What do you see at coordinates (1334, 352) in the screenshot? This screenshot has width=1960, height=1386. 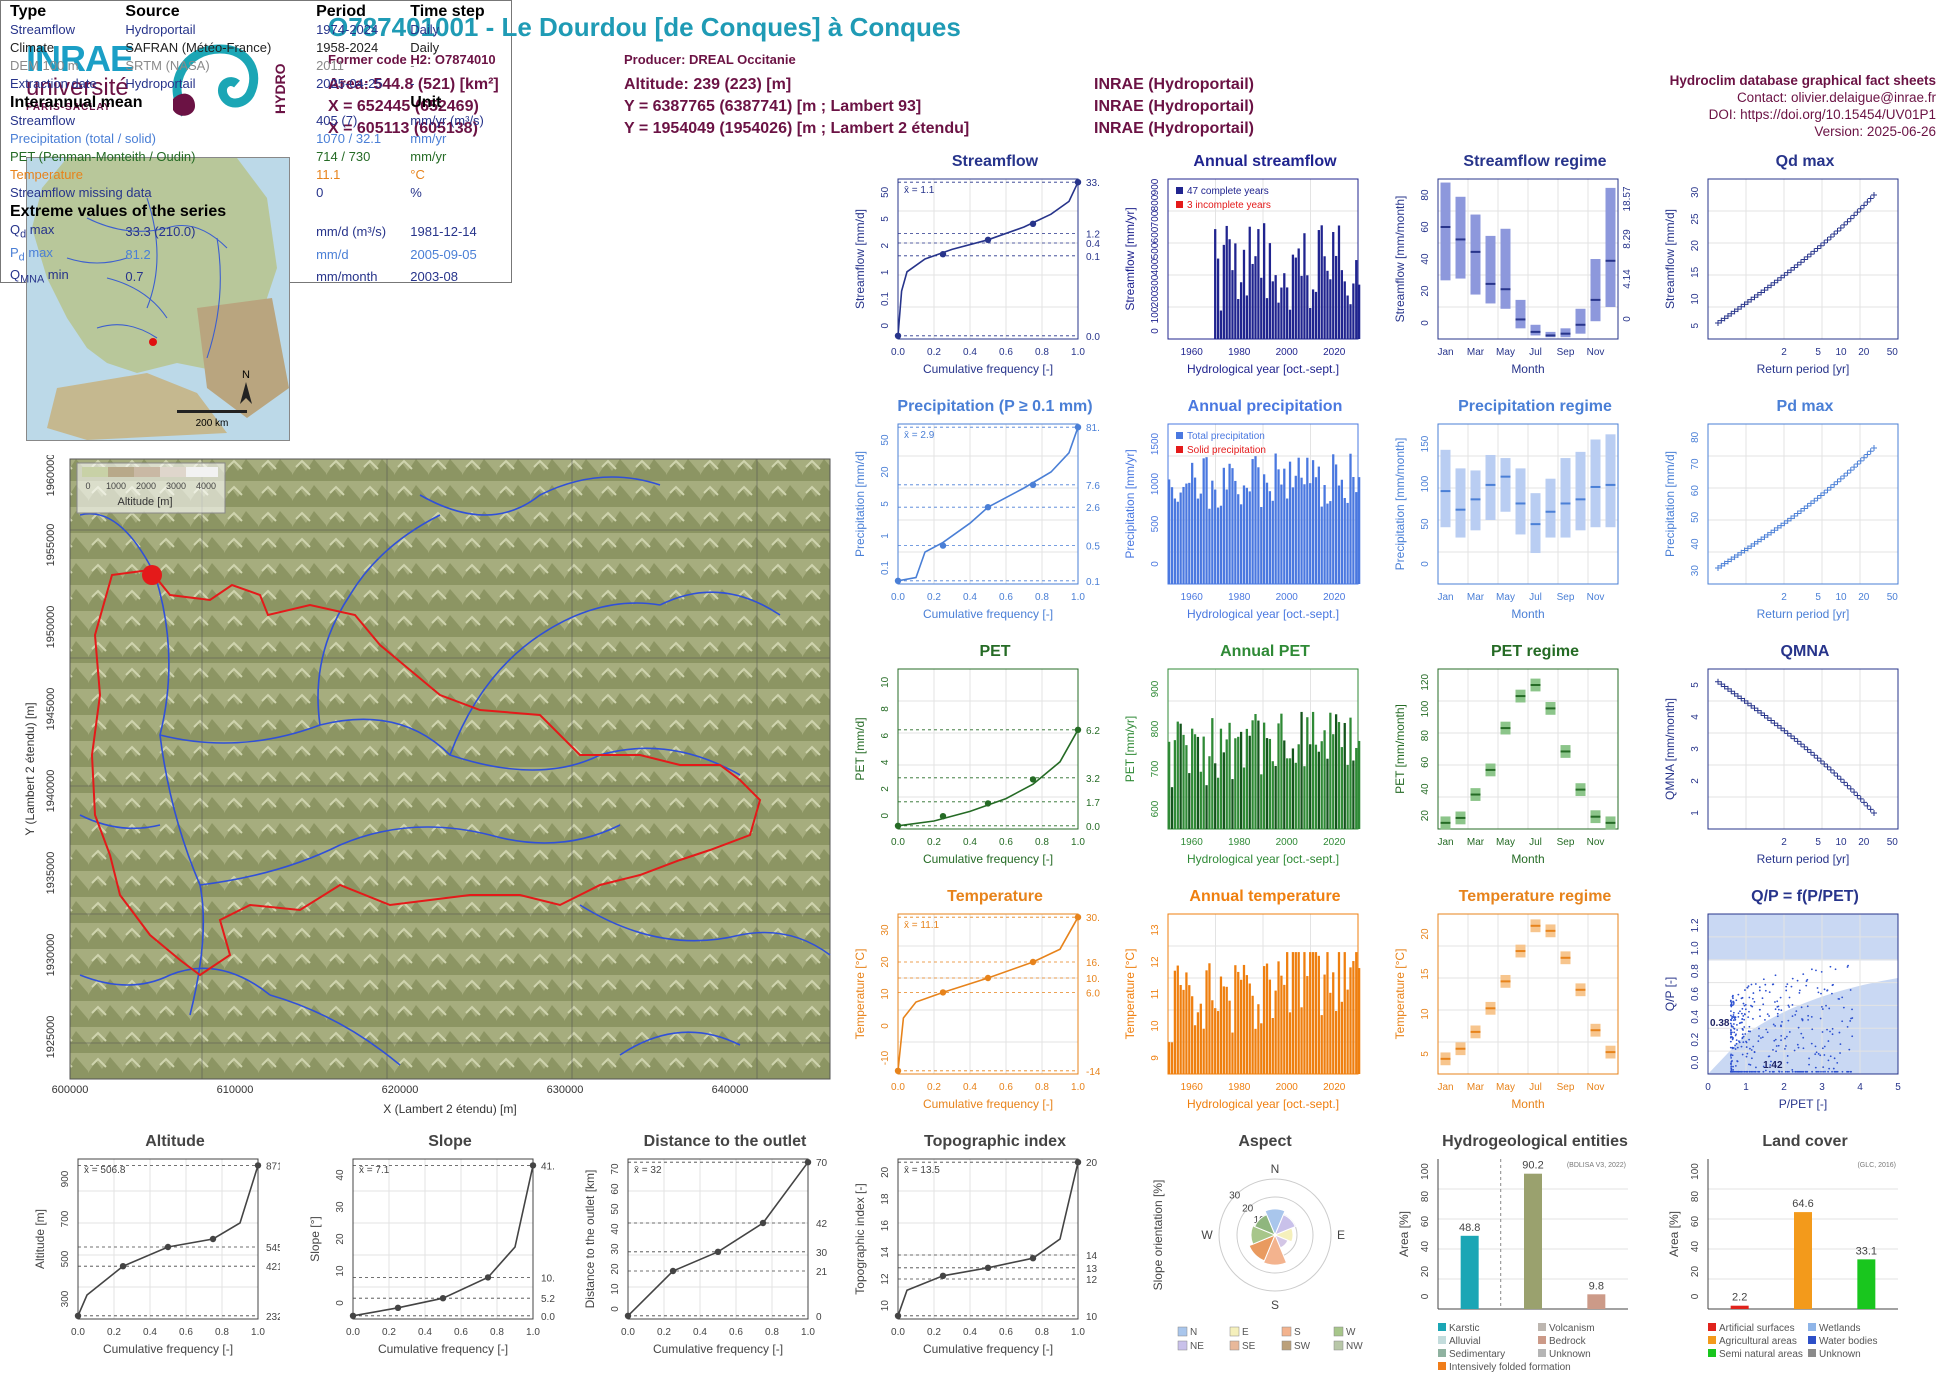 I see `x-tick-label: 2020` at bounding box center [1334, 352].